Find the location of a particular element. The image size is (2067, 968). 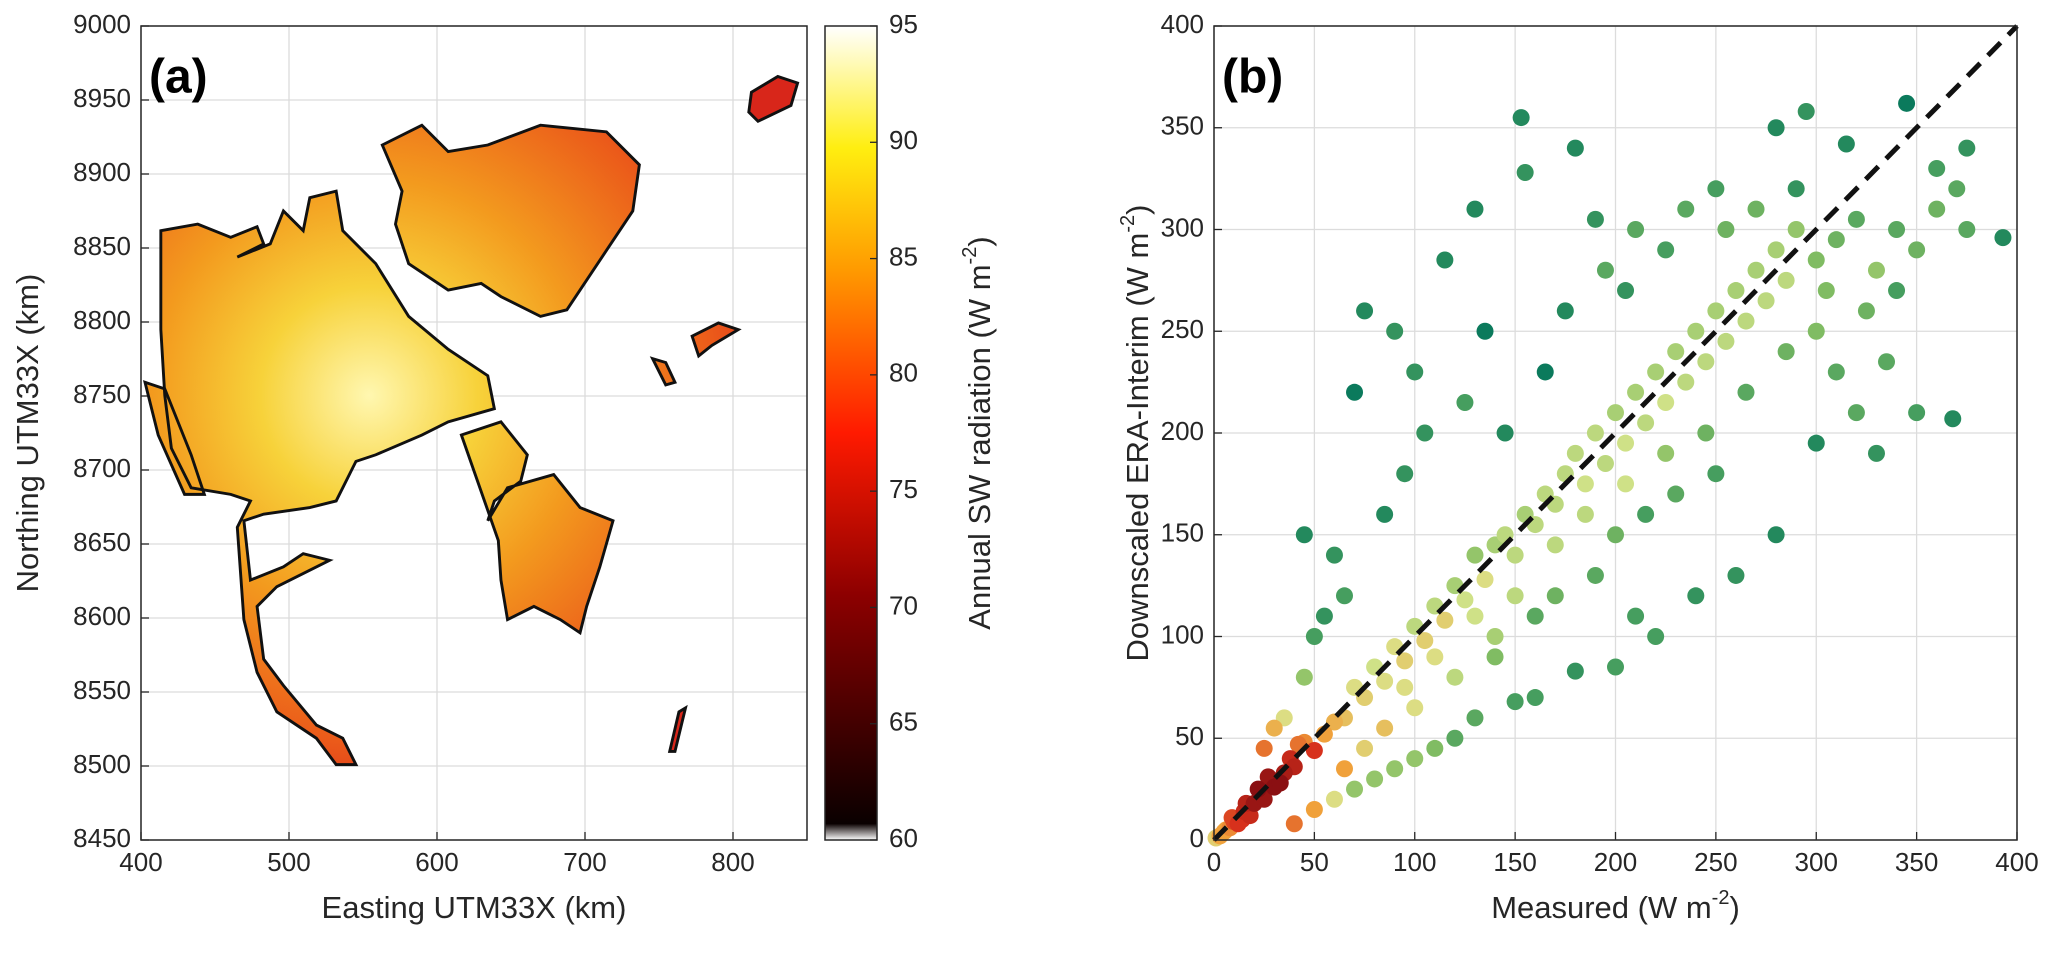

y-tick-label: 250 is located at coordinates (1182, 329).